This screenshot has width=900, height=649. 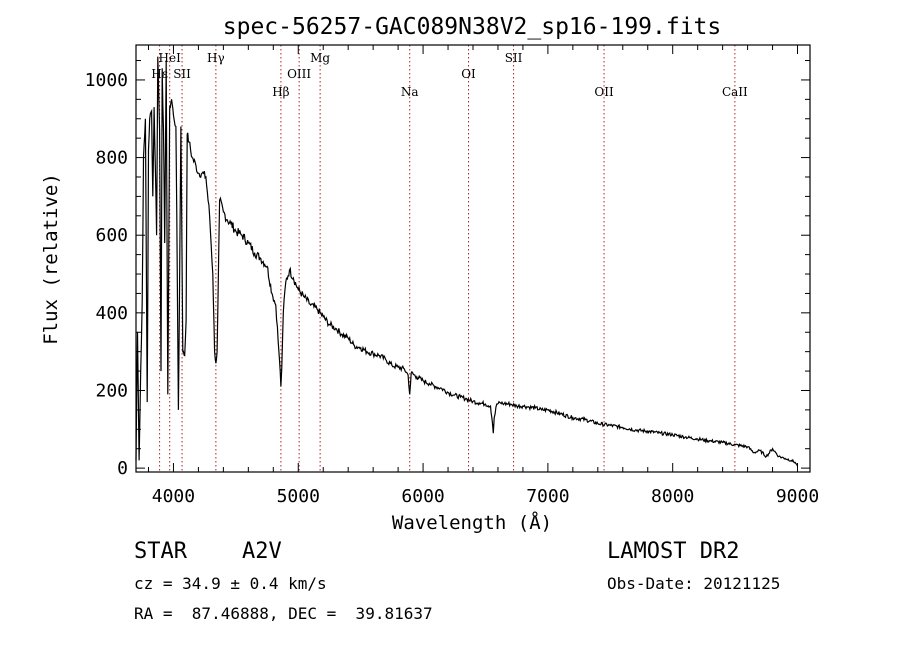 I want to click on y-tick-label: 800, so click(x=111, y=158).